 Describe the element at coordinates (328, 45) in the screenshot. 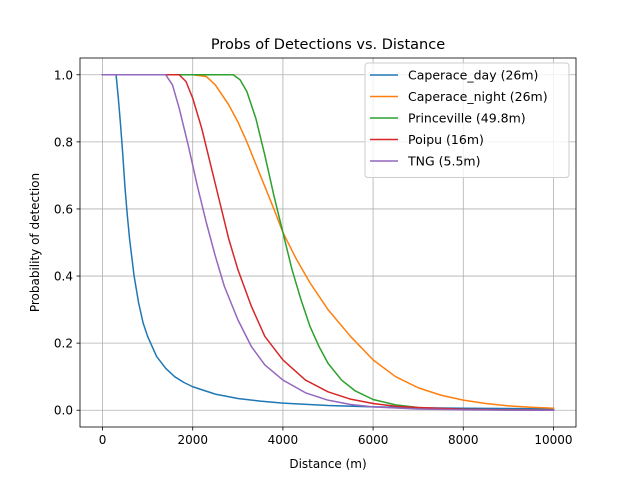

I see `chart-title: Probs of Detections vs. Distance` at that location.